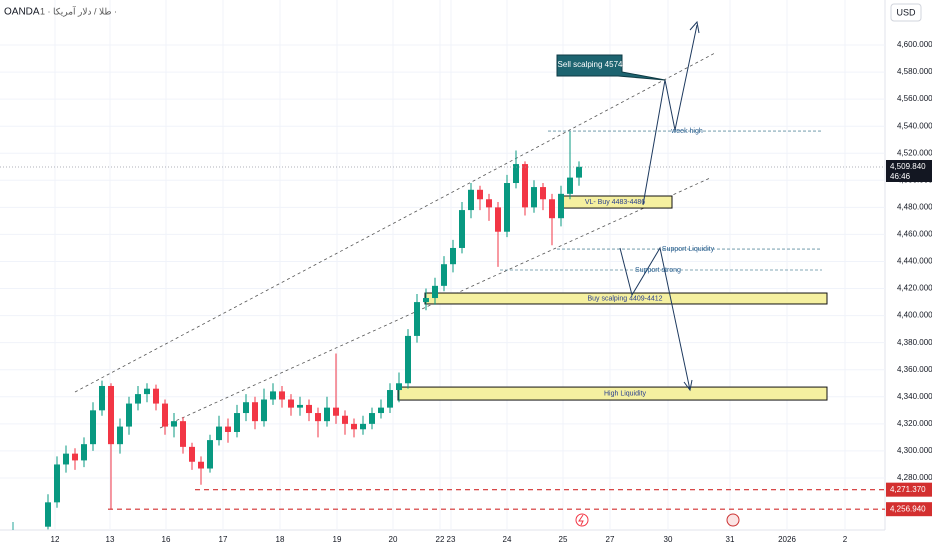  I want to click on y-tick-label: 4,540.000, so click(914, 125).